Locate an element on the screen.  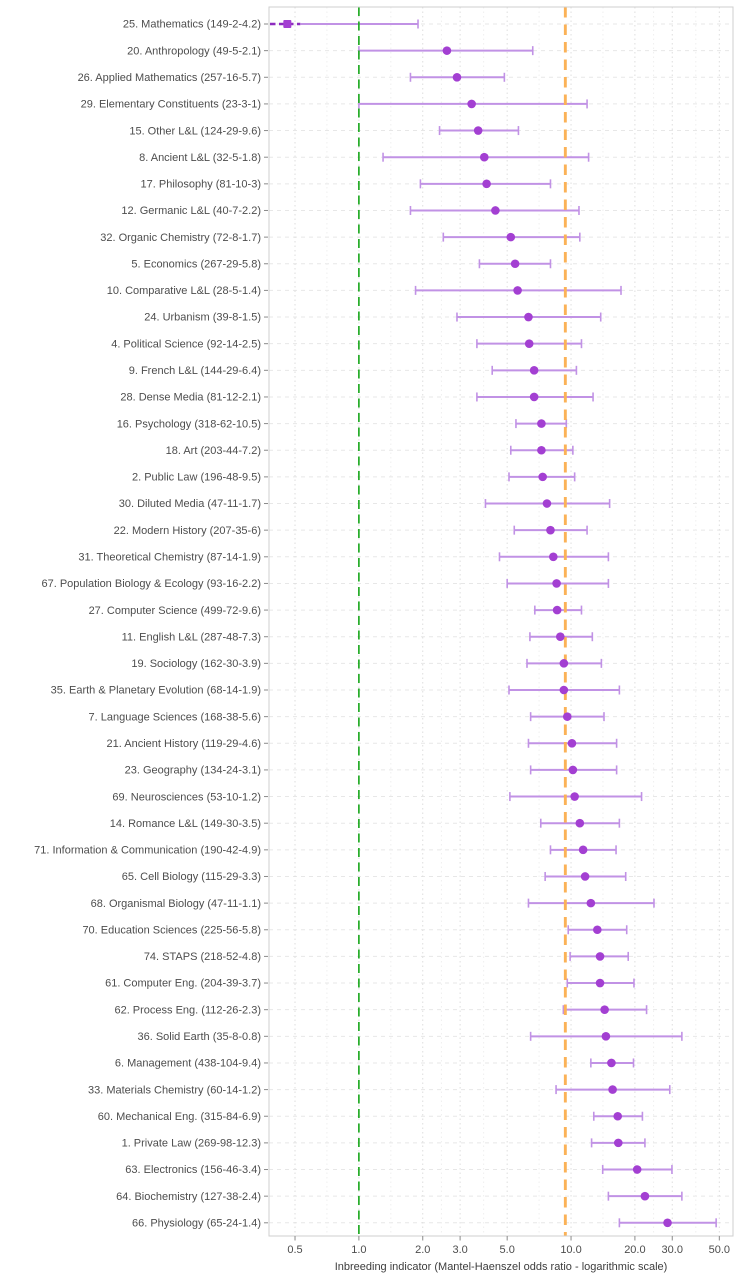
x-tick-label: 10.0 is located at coordinates (570, 1250).